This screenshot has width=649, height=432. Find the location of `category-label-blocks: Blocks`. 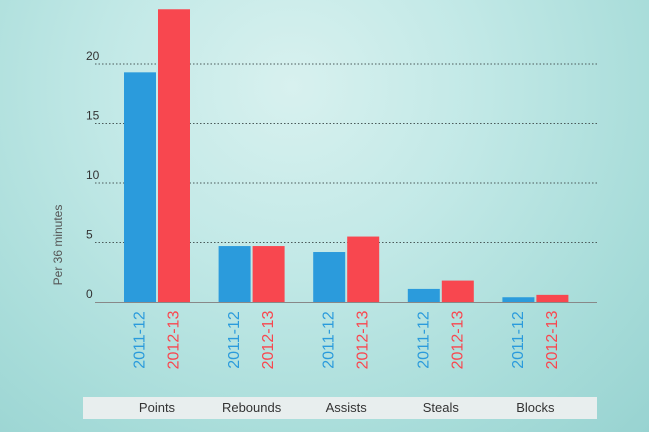

category-label-blocks: Blocks is located at coordinates (535, 407).